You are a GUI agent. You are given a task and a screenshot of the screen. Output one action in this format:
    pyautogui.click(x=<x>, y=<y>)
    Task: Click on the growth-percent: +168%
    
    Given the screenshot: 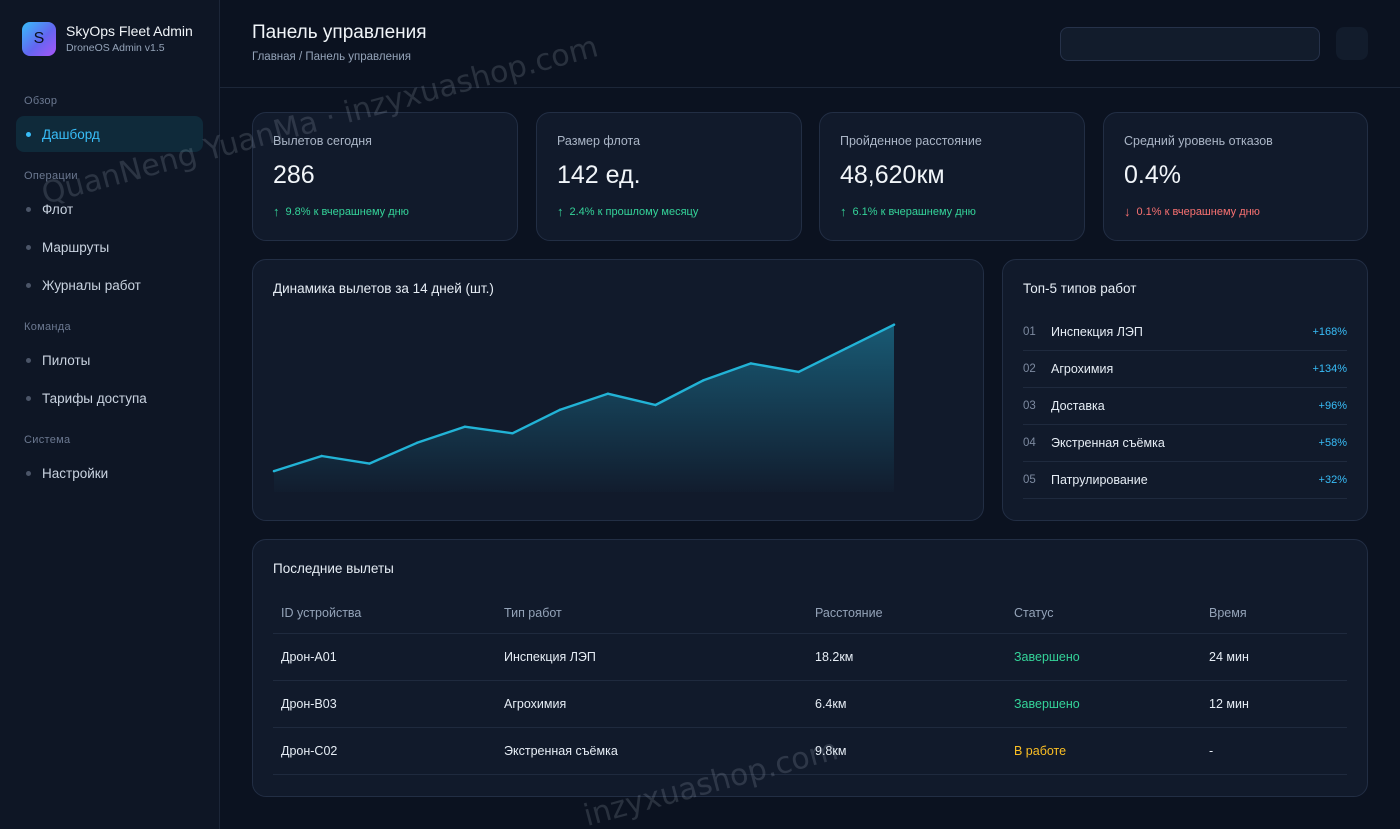 What is the action you would take?
    pyautogui.click(x=1329, y=332)
    